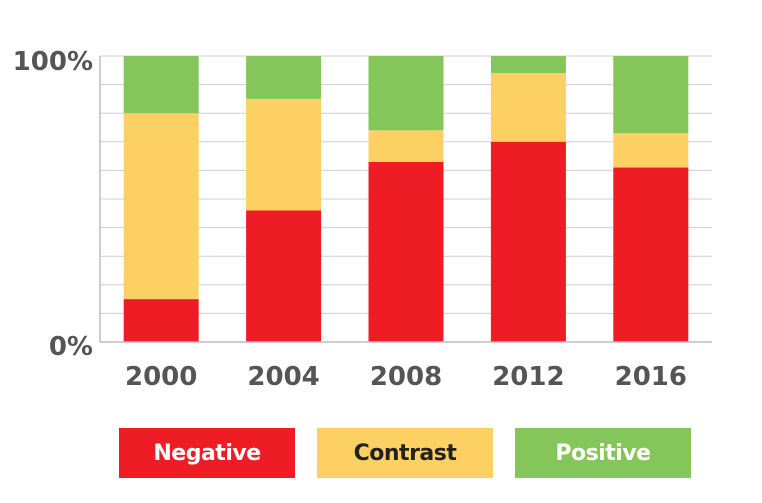 The image size is (762, 503). I want to click on legend-item-positive: Positive, so click(603, 453).